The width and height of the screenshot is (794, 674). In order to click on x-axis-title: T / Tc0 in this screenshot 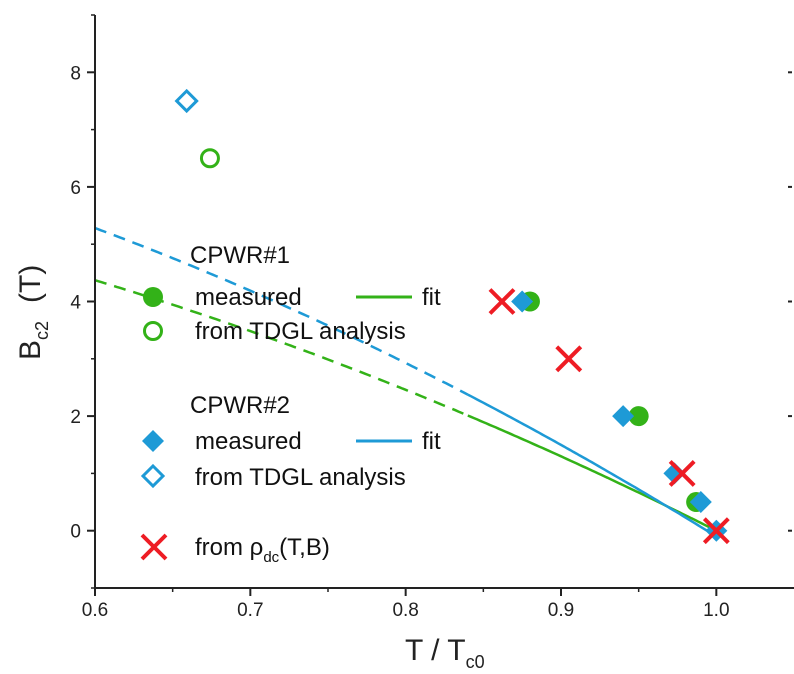, I will do `click(445, 653)`.